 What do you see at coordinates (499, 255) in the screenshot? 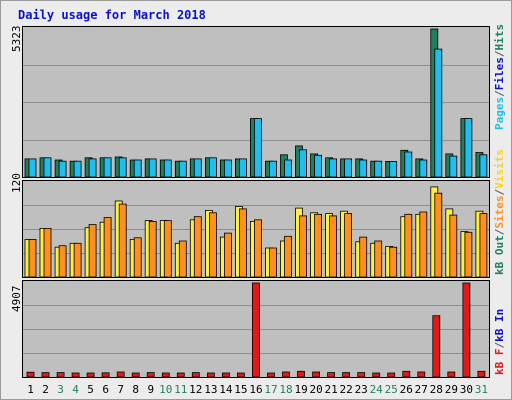
I see `legend-kb-out: kB Out` at bounding box center [499, 255].